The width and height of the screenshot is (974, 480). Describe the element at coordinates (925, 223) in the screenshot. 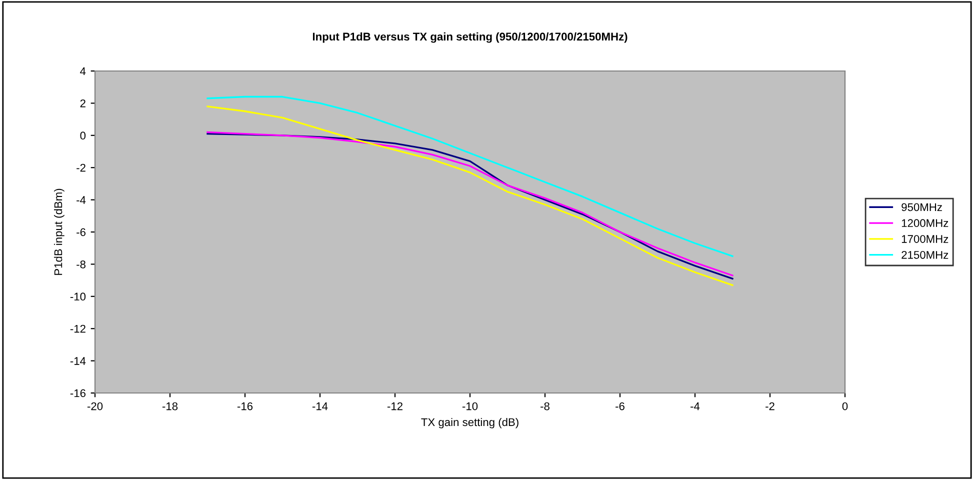

I see `legend-label: 1200MHz` at that location.